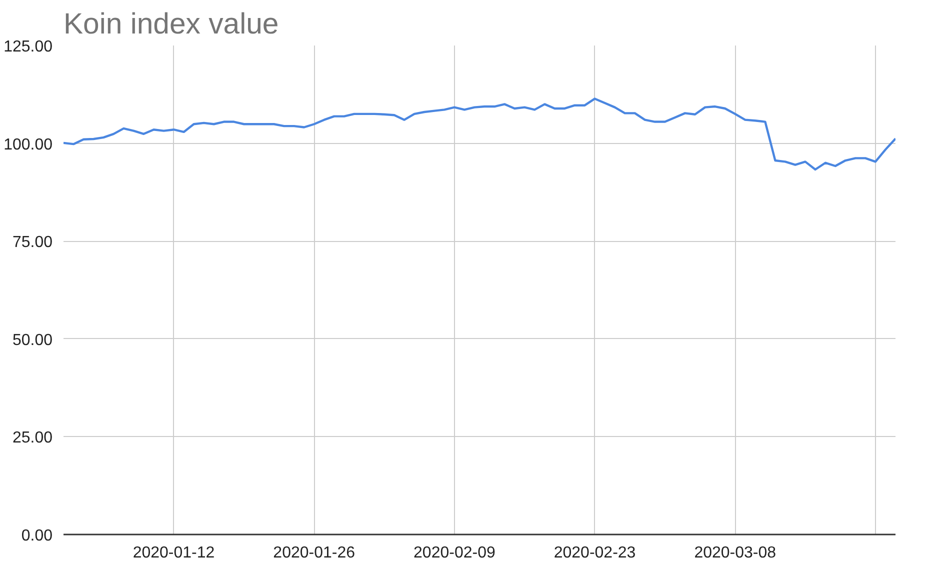  Describe the element at coordinates (455, 553) in the screenshot. I see `x-tick-label: 2020-02-09` at that location.